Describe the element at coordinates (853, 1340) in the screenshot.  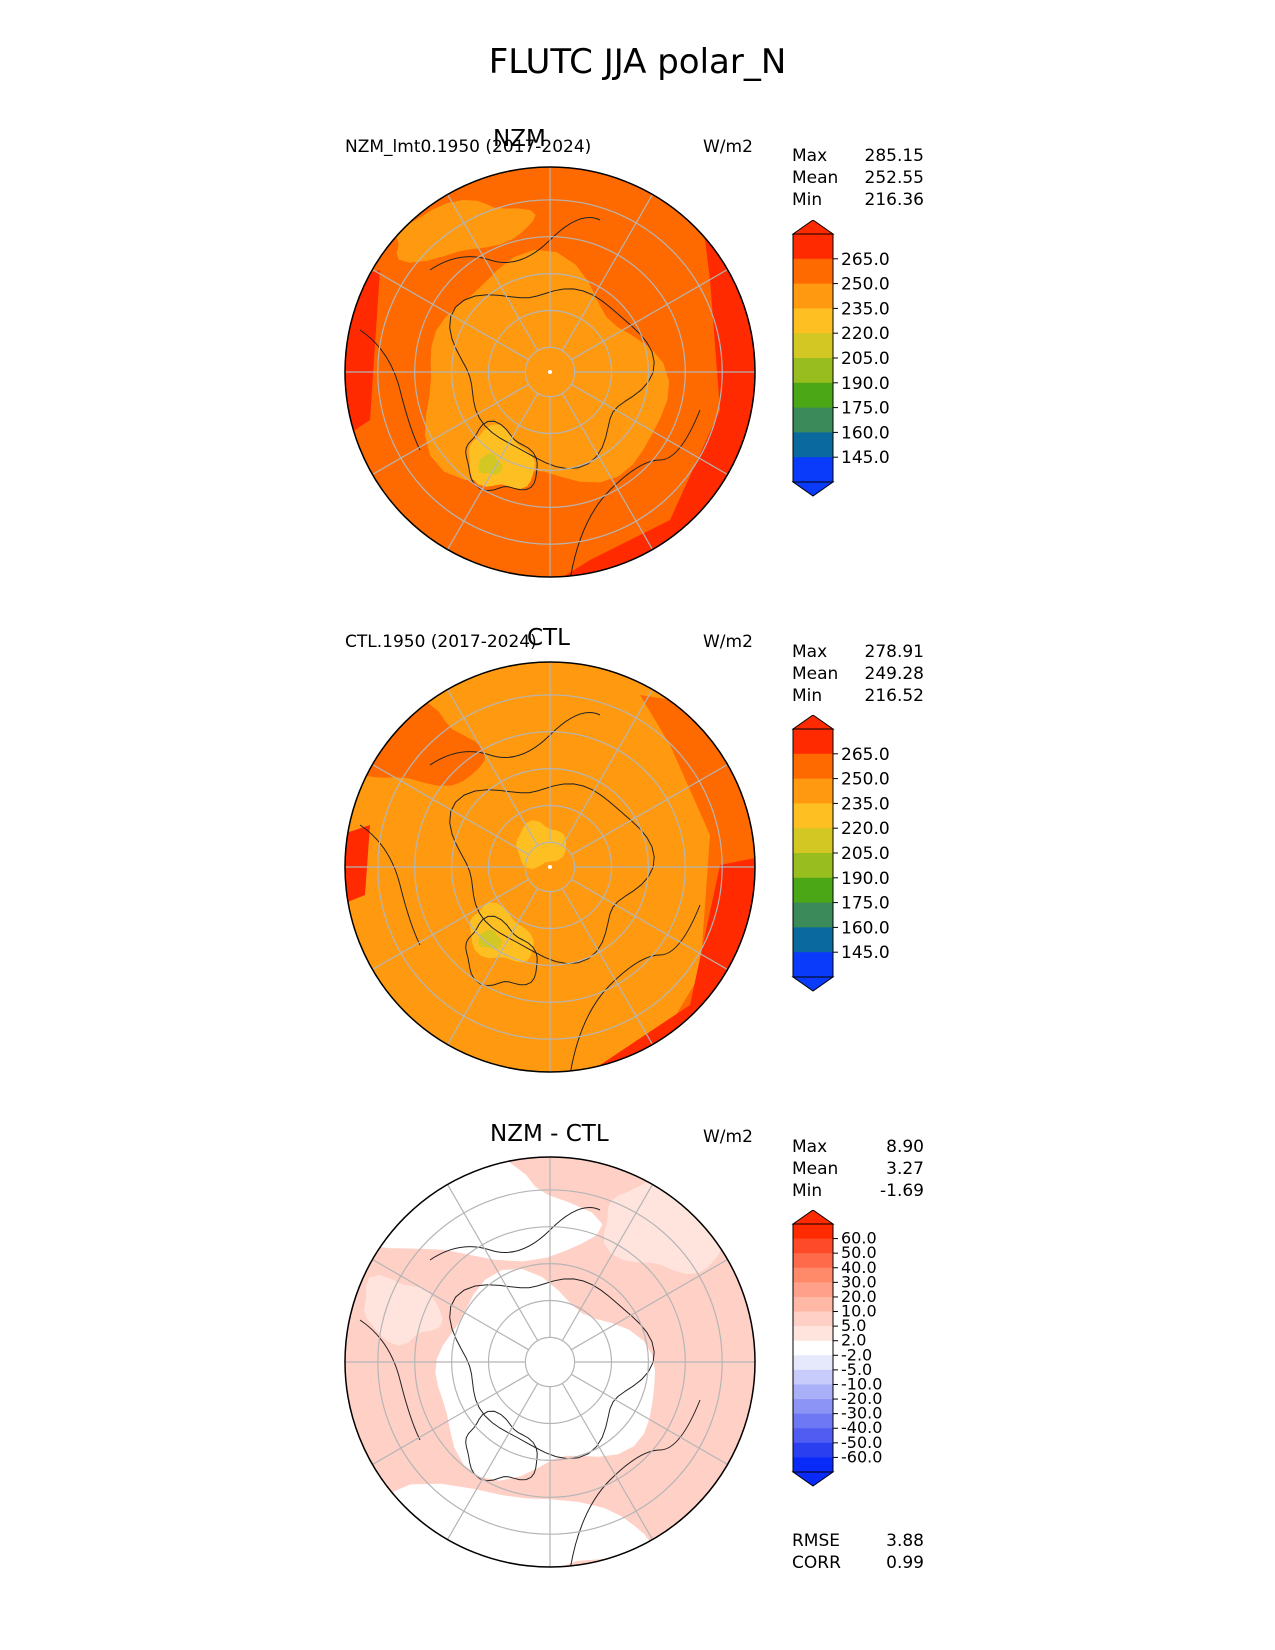
I see `colorbar-tick-label: 2.0` at that location.